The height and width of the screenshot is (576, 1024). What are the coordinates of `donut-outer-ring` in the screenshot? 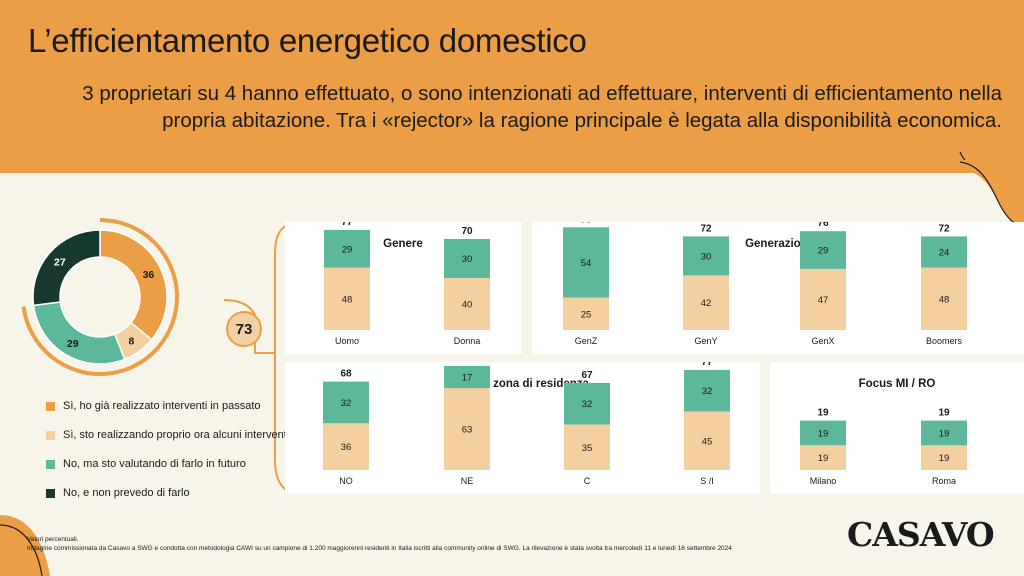 It's located at (100, 297).